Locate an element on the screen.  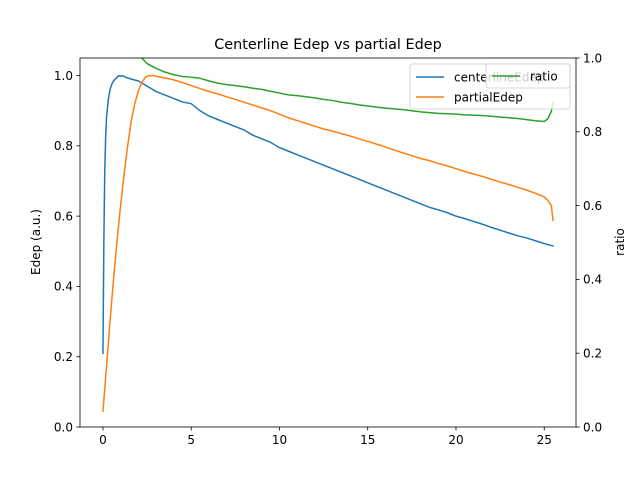
x-tick-label: 25 is located at coordinates (544, 440).